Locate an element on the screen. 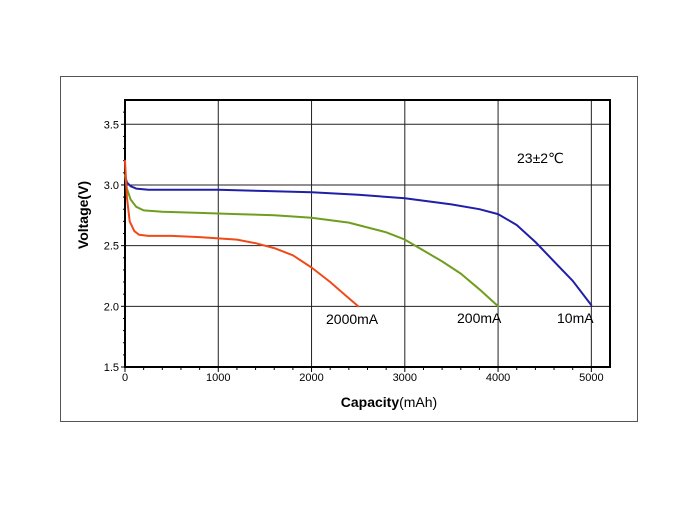 This screenshot has height=505, width=700. series-line-200ma is located at coordinates (312, 241).